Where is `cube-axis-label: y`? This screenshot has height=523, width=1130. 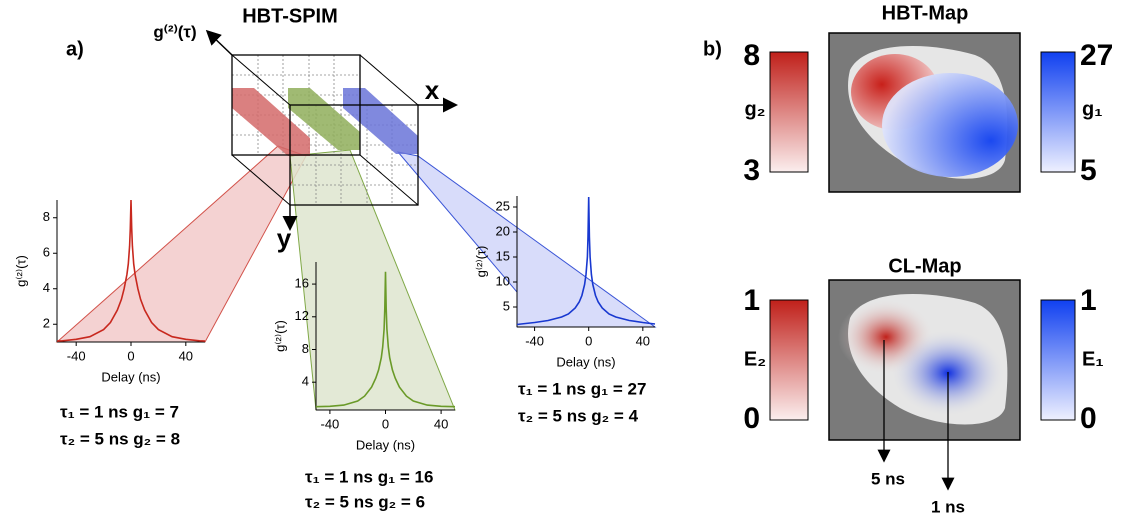
cube-axis-label: y is located at coordinates (284, 238).